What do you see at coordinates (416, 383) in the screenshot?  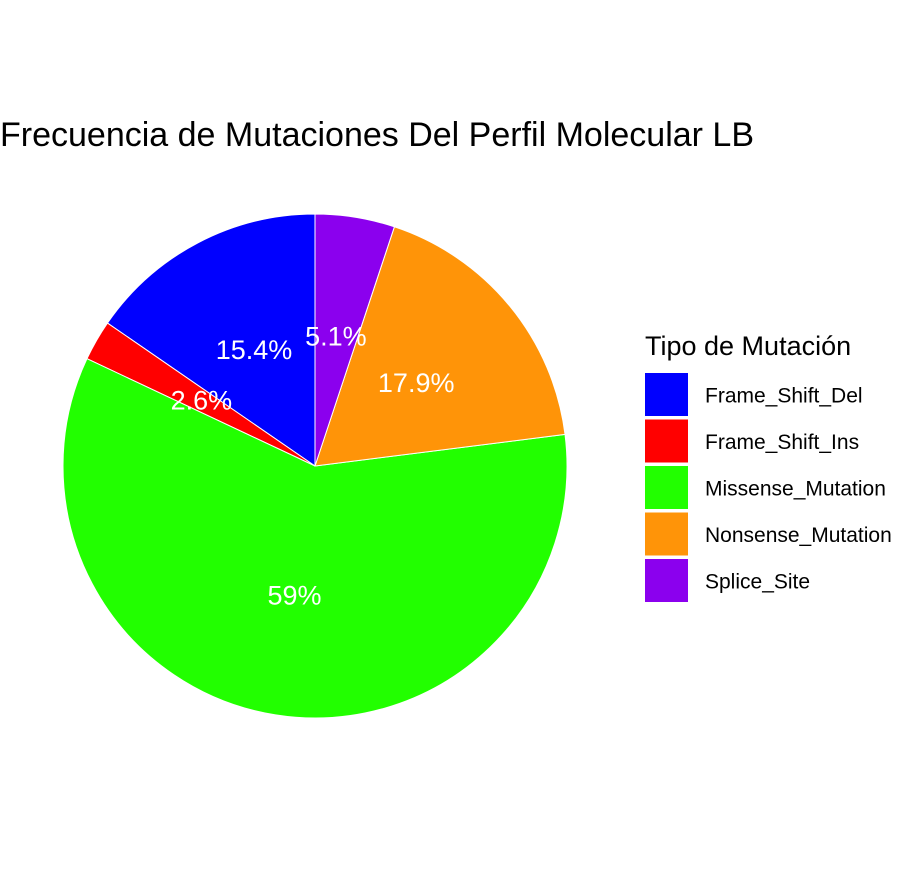 I see `slice-label-nonsense-mutation: 17.9%` at bounding box center [416, 383].